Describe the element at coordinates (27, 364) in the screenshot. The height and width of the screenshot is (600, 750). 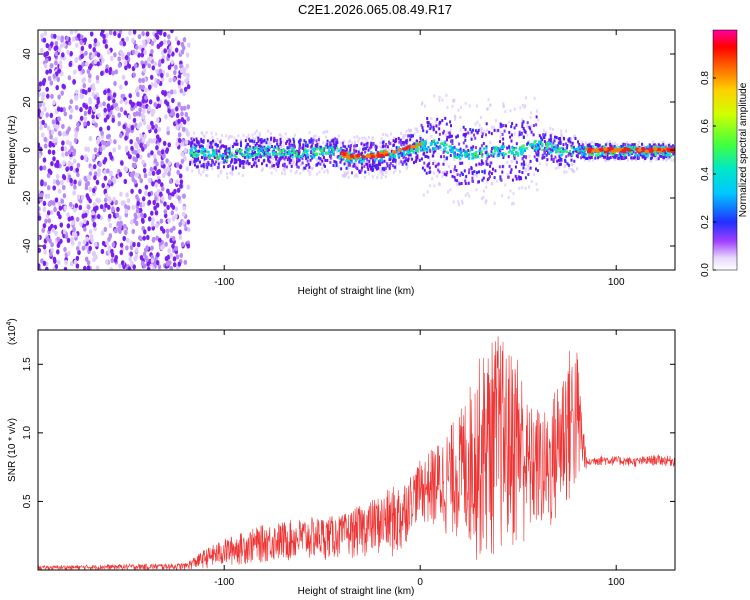
I see `snr-y-tick-label: 1.5` at that location.